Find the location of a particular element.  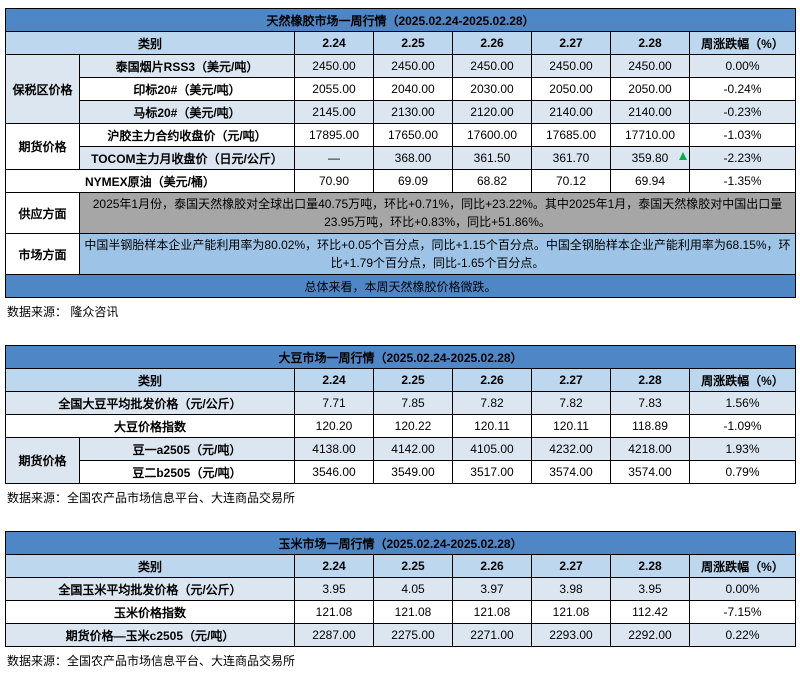

value-cell: 3549.00 is located at coordinates (413, 472).